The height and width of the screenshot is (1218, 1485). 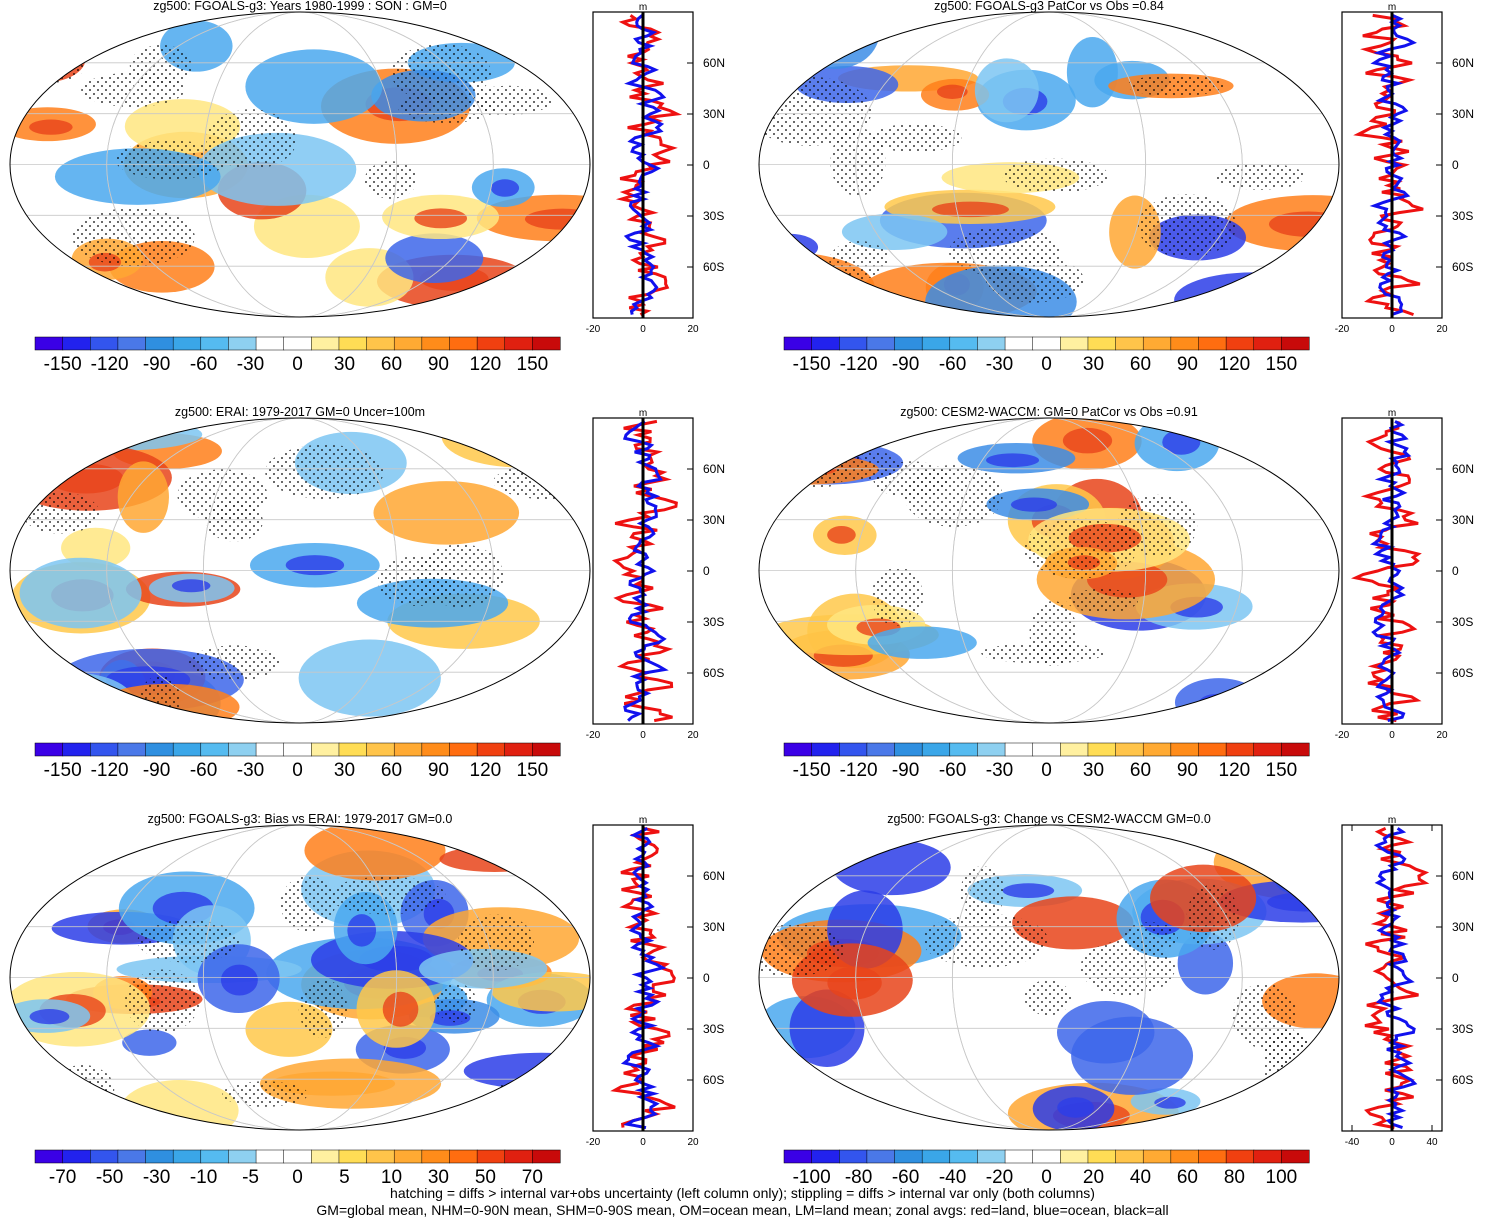 What do you see at coordinates (1462, 1029) in the screenshot?
I see `zonal-lat-label: 30S` at bounding box center [1462, 1029].